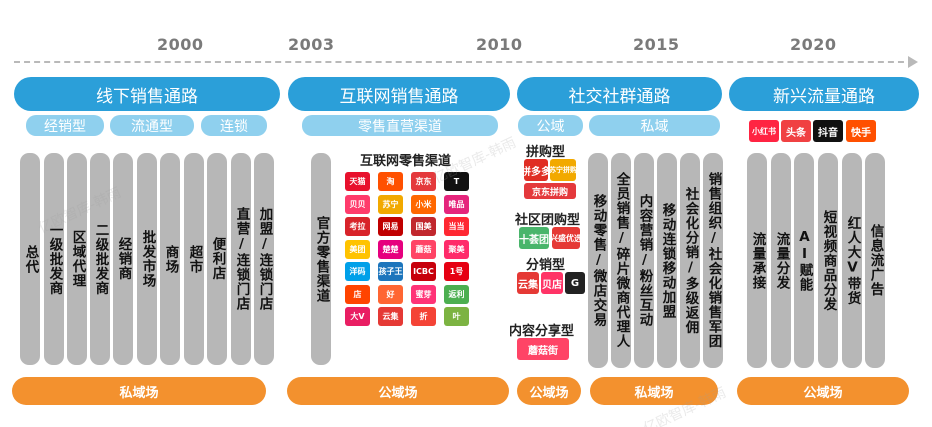 The height and width of the screenshot is (427, 932). I want to click on timeline-arrow-icon, so click(913, 62).